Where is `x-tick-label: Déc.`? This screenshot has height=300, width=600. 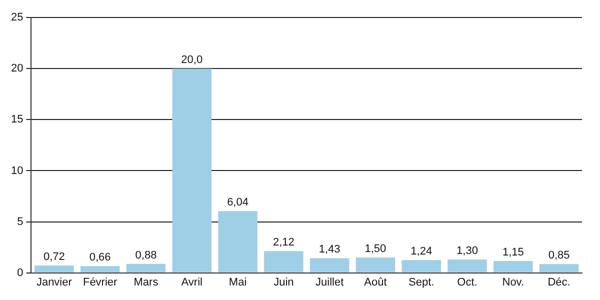 x-tick-label: Déc. is located at coordinates (559, 282).